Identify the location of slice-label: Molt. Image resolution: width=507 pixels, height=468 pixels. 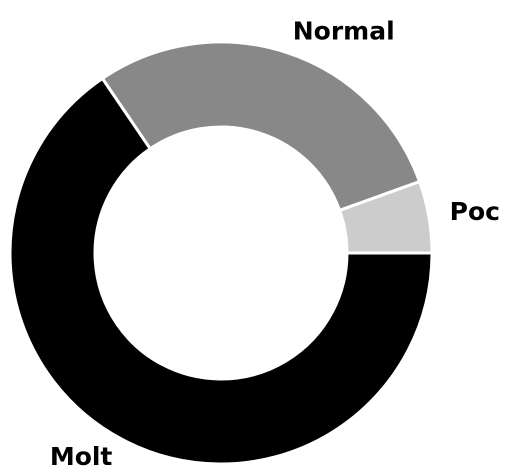
(81, 455).